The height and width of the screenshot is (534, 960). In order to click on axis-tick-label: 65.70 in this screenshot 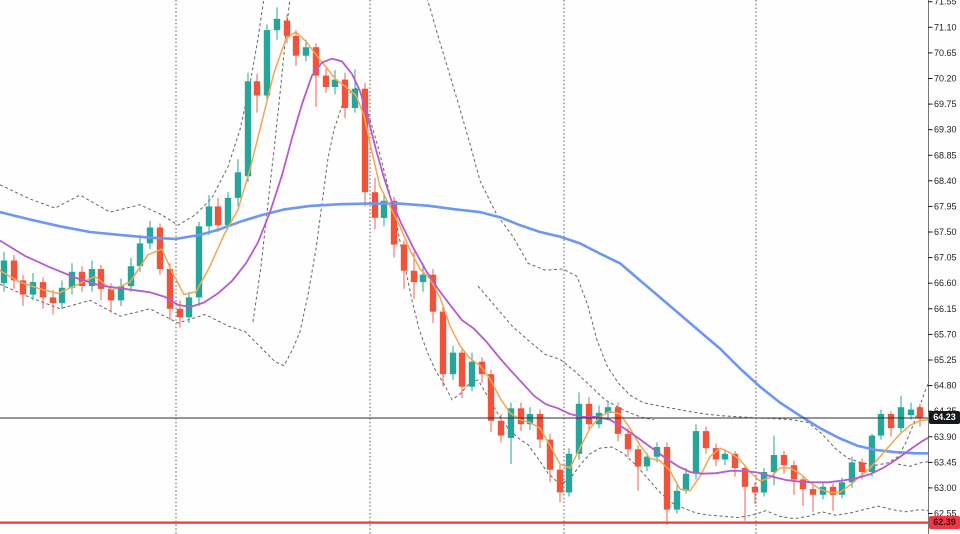, I will do `click(945, 334)`.